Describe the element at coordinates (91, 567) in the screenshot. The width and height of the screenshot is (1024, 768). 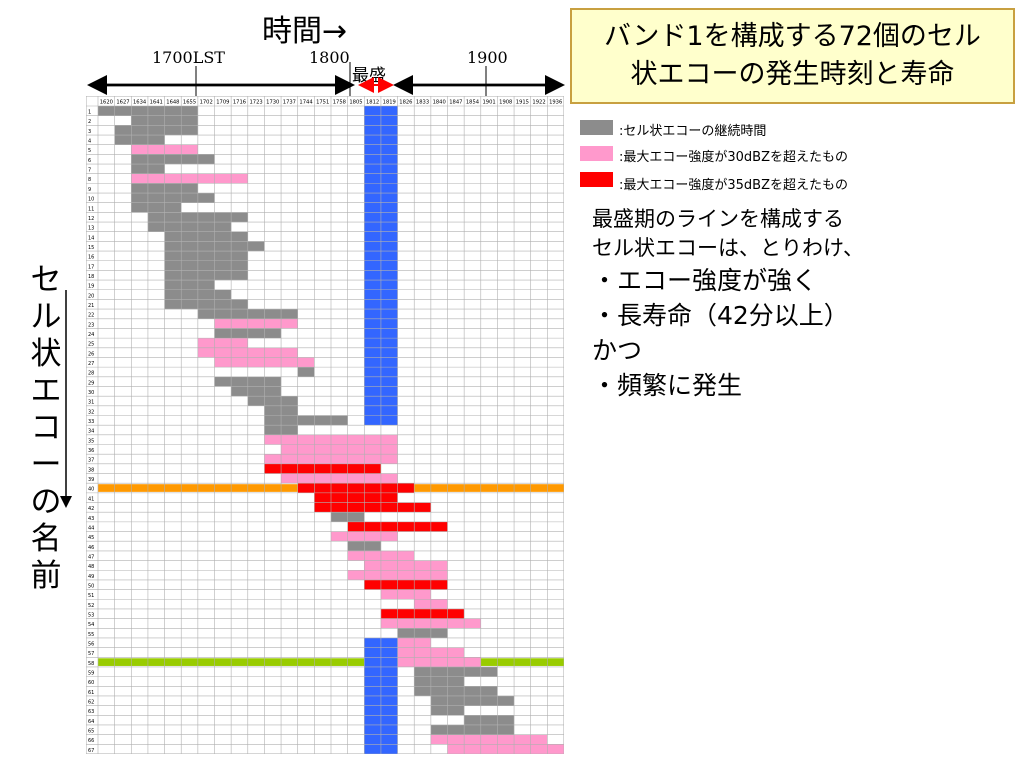
I see `row-label: 48` at that location.